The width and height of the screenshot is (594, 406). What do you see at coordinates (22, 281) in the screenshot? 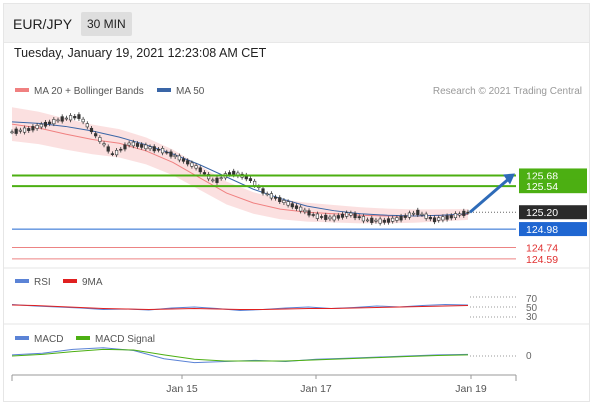
I see `rsi-legend-swatch` at bounding box center [22, 281].